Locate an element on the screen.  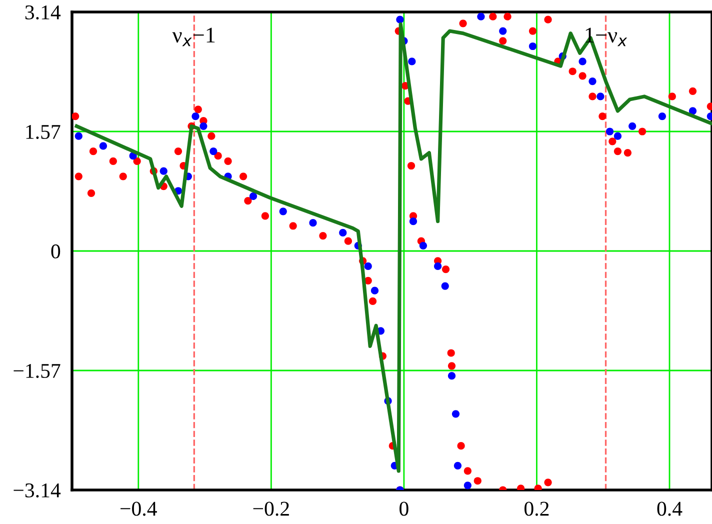
x-tick-label: −0.2 is located at coordinates (271, 509).